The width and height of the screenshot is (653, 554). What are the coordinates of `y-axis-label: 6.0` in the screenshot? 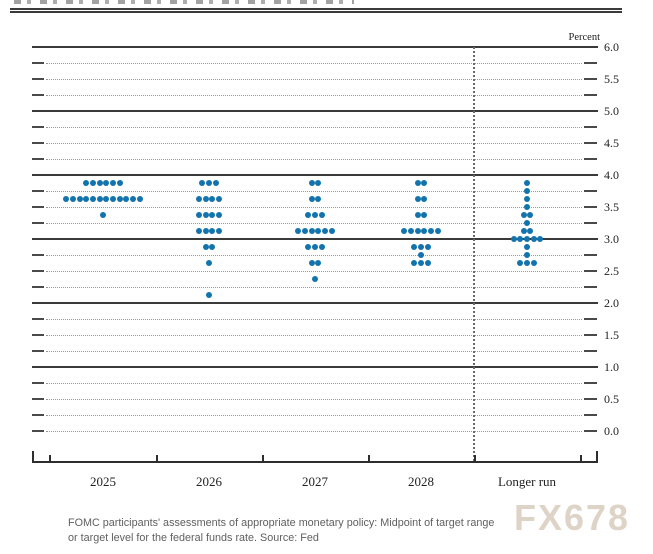 It's located at (611, 47).